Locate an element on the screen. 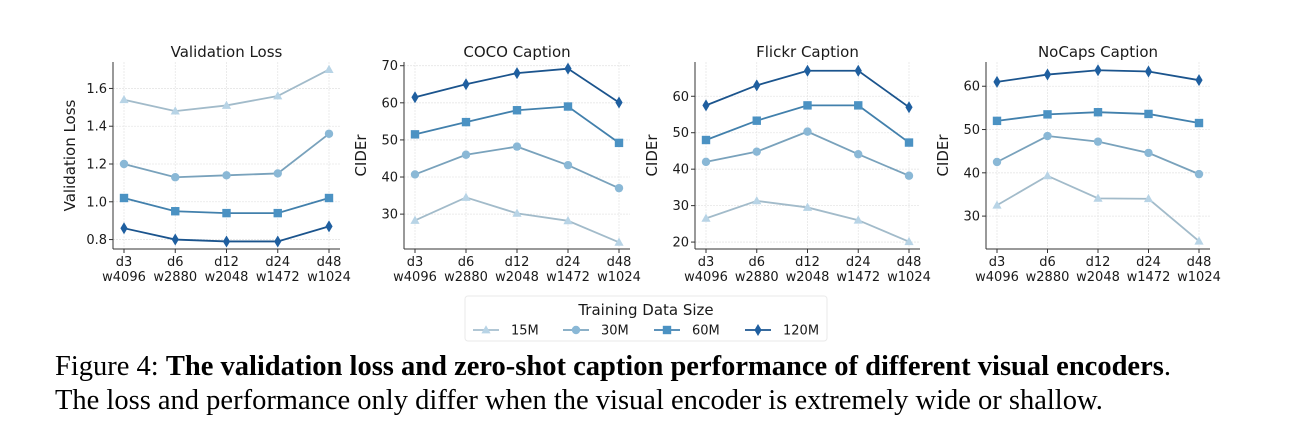  chart-title: COCO Caption is located at coordinates (516, 52).